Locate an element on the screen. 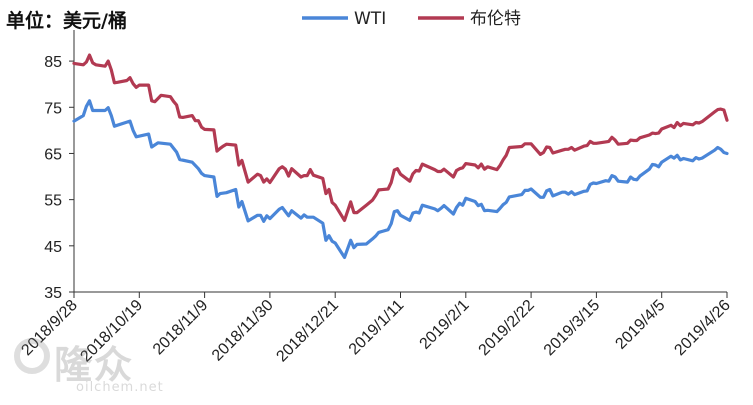  watermark: 隆众 oilchem.net is located at coordinates (109, 367).